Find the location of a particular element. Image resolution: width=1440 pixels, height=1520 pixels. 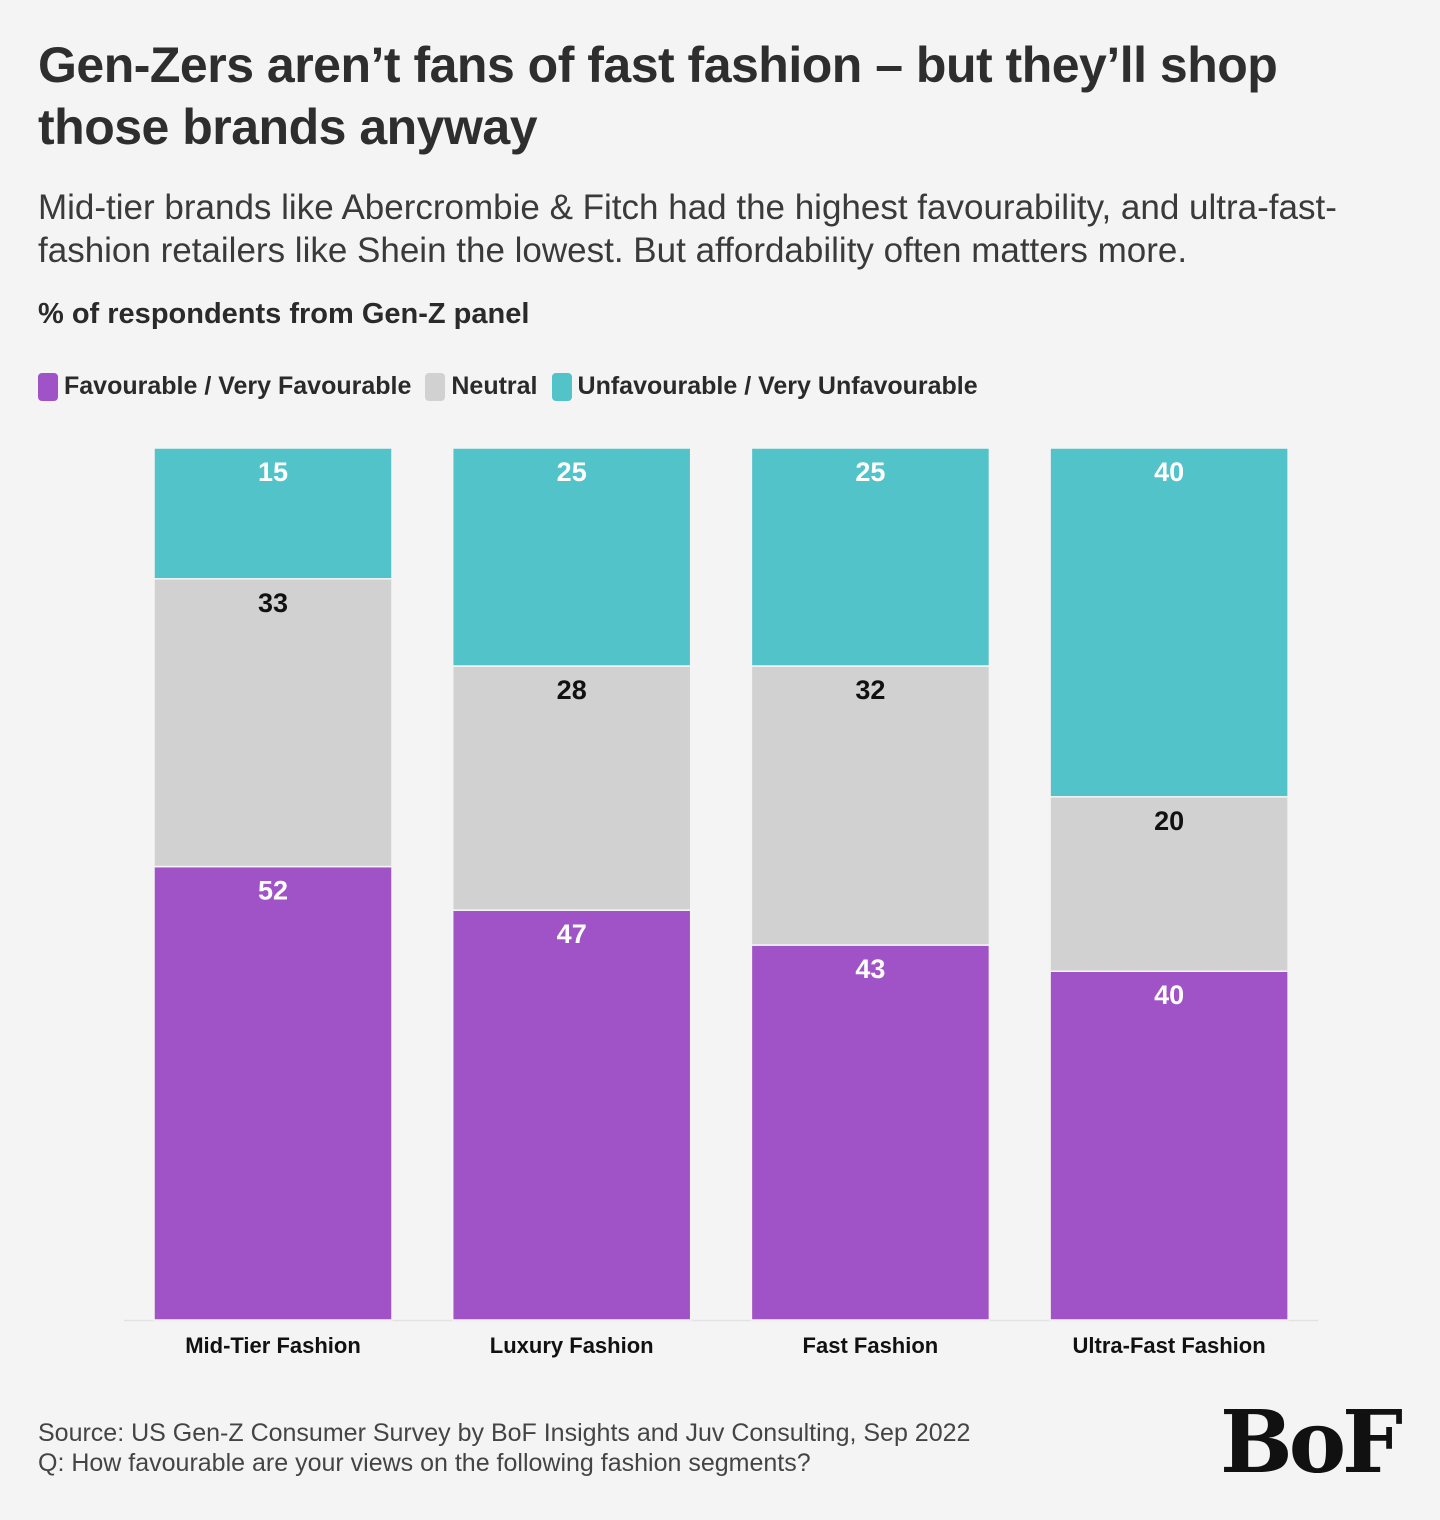

legend-label-neutral: Neutral is located at coordinates (494, 386).